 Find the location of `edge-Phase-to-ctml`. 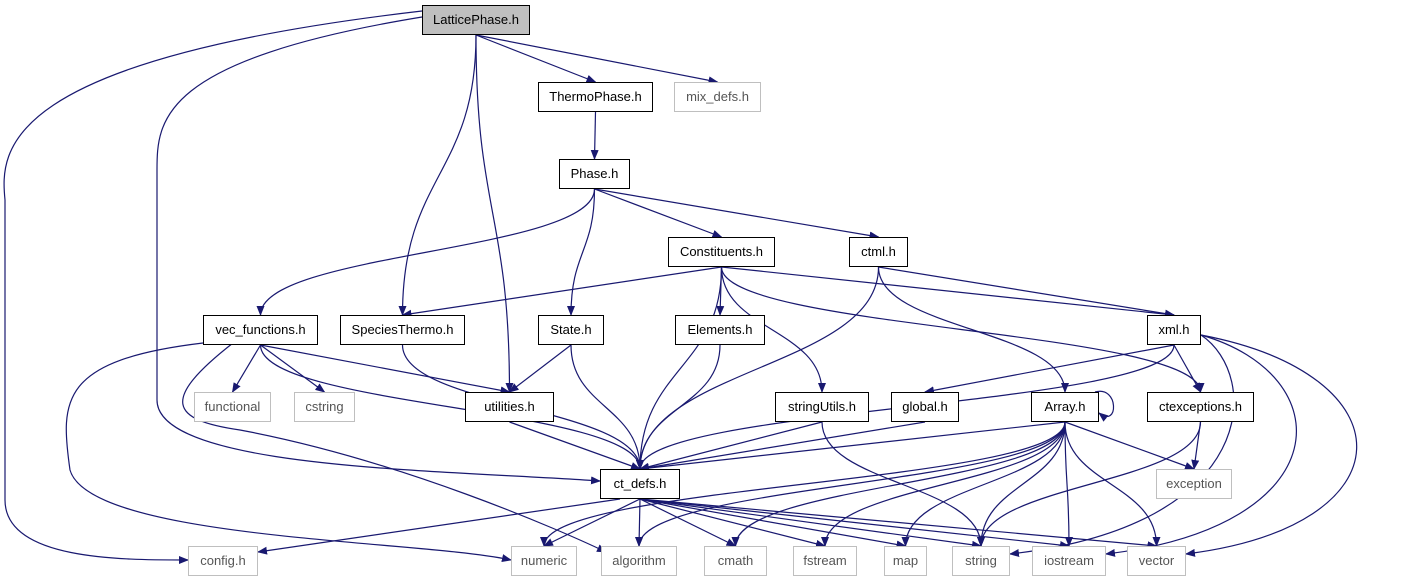

edge-Phase-to-ctml is located at coordinates (737, 214).